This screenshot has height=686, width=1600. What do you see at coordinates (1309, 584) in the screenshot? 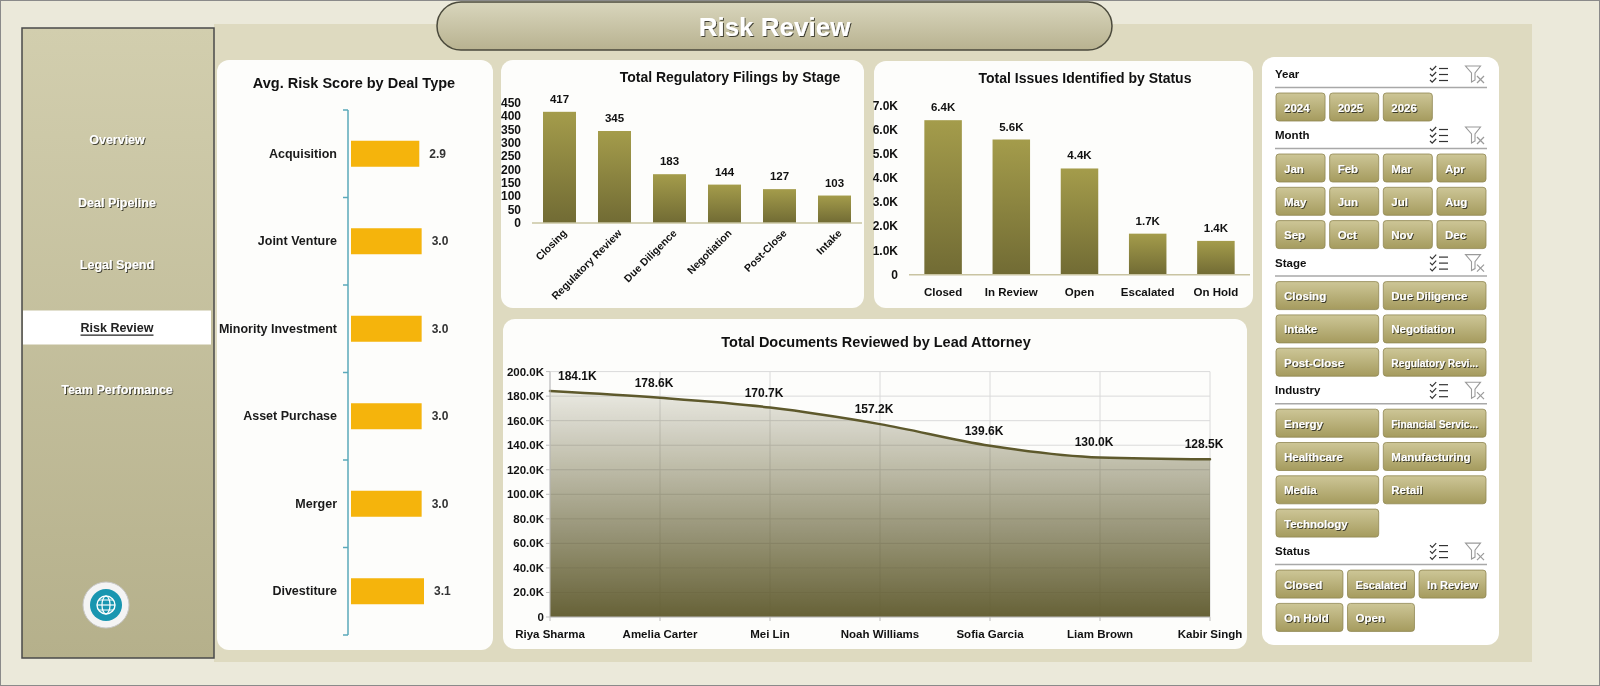
I see `filter-button: Closed` at bounding box center [1309, 584].